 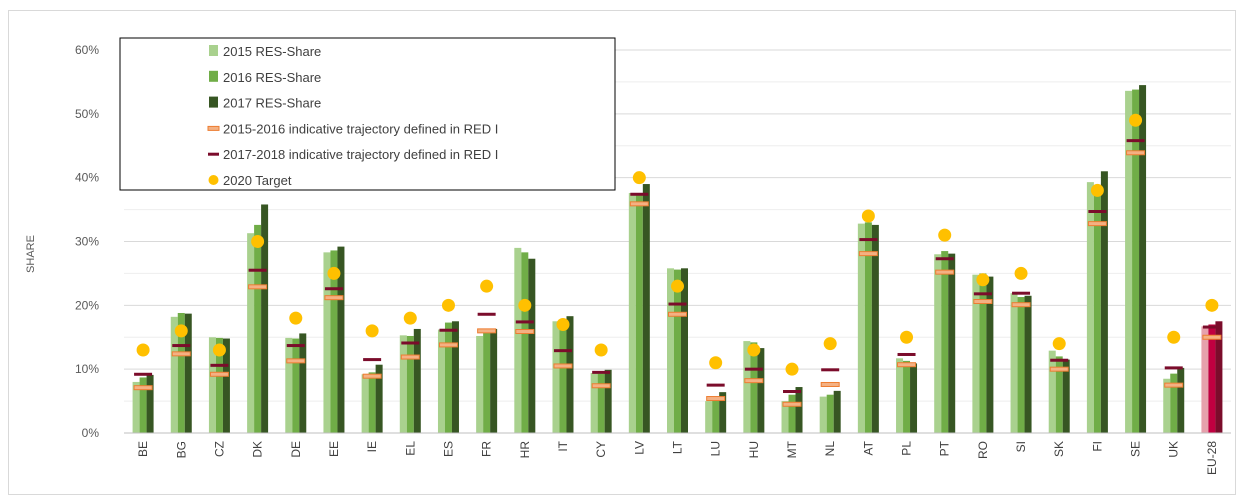 I want to click on target-dot-se, so click(x=1136, y=120).